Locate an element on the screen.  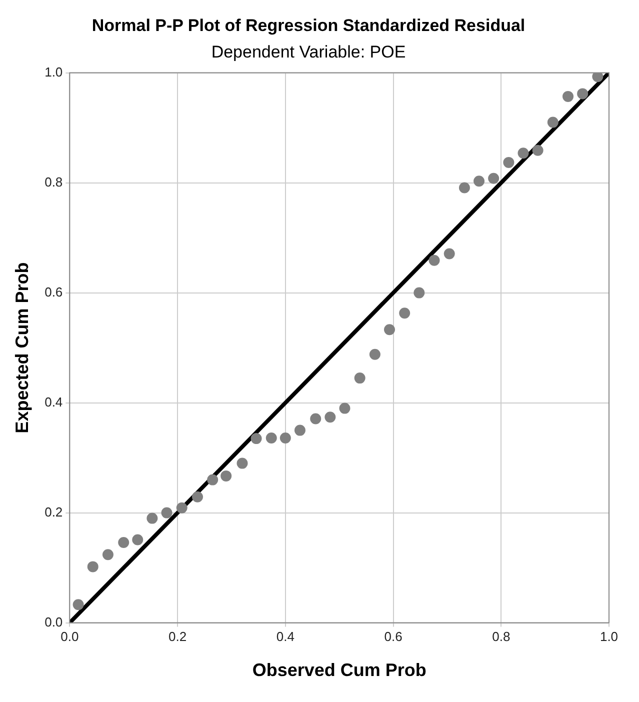
x-tick-label: 0.6 is located at coordinates (393, 636).